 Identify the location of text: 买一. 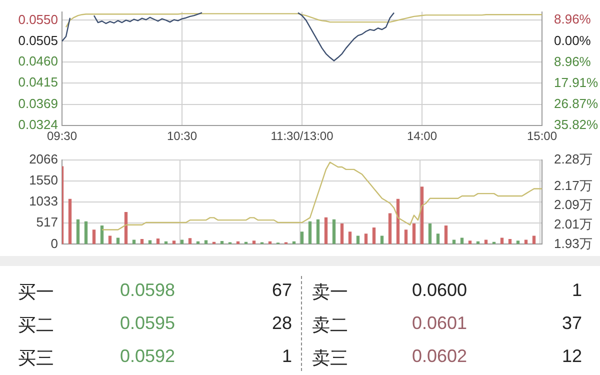
(36, 292).